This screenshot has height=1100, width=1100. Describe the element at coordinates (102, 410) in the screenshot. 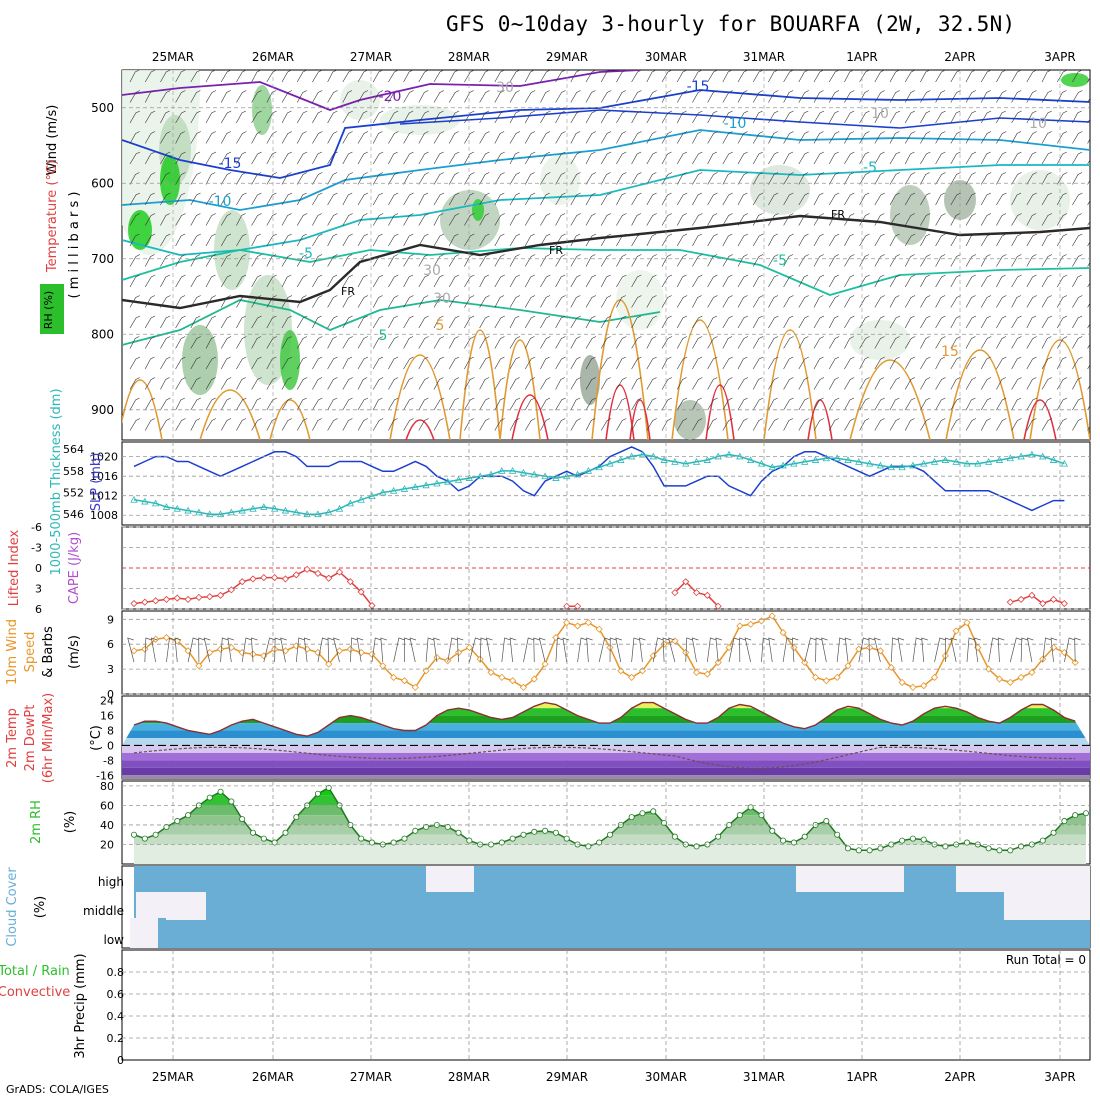

I see `pressure-tick-label: 900` at that location.